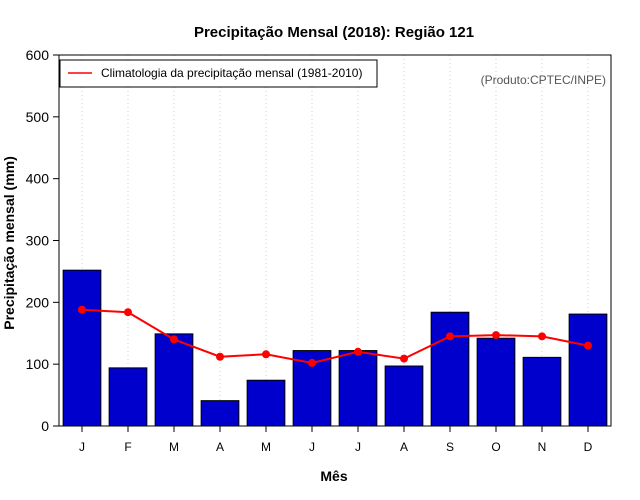  I want to click on x-tick-label: N, so click(542, 447).